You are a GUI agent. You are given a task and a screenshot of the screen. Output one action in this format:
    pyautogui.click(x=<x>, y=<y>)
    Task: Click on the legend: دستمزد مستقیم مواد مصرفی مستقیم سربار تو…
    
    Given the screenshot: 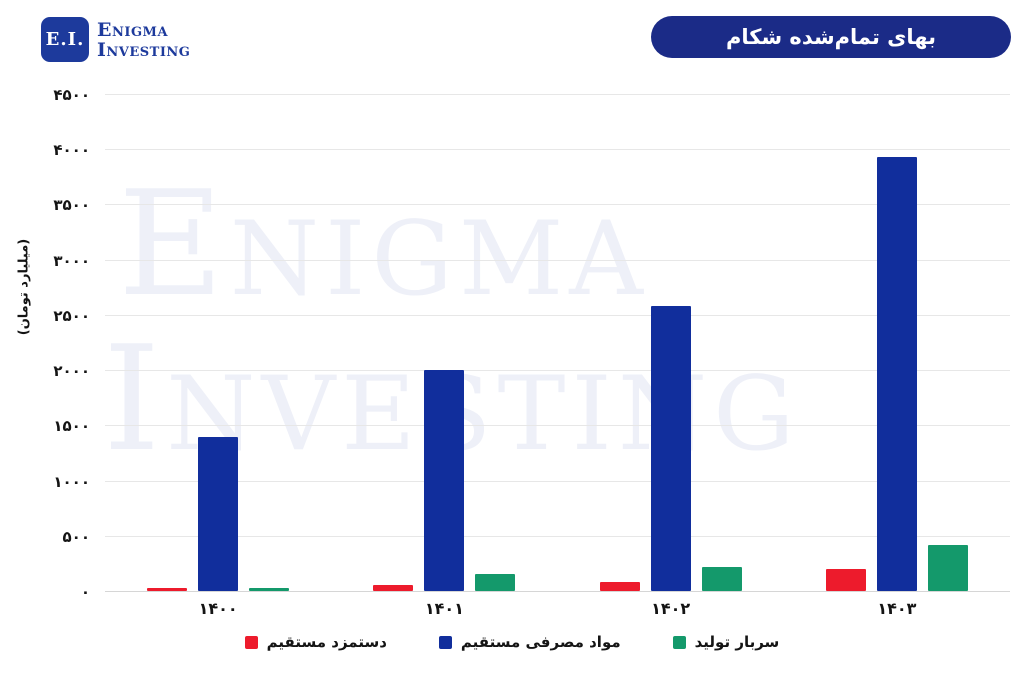 What is the action you would take?
    pyautogui.click(x=512, y=642)
    